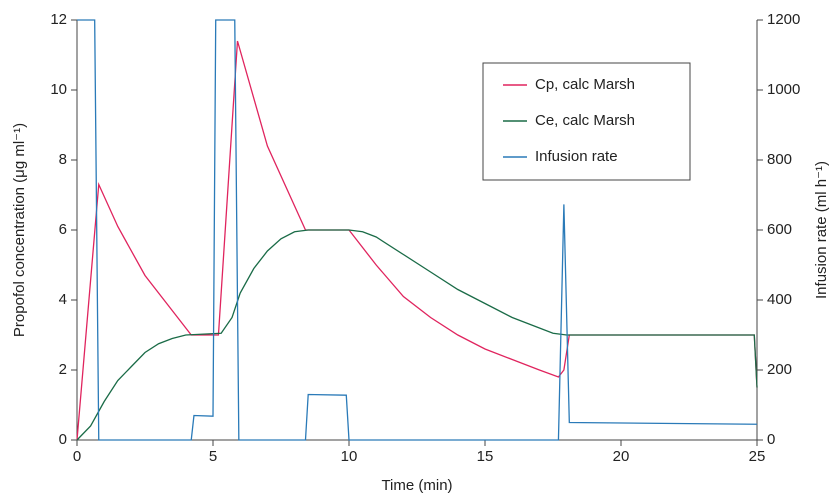 The width and height of the screenshot is (833, 504). Describe the element at coordinates (621, 456) in the screenshot. I see `x-tick-label: 20` at that location.